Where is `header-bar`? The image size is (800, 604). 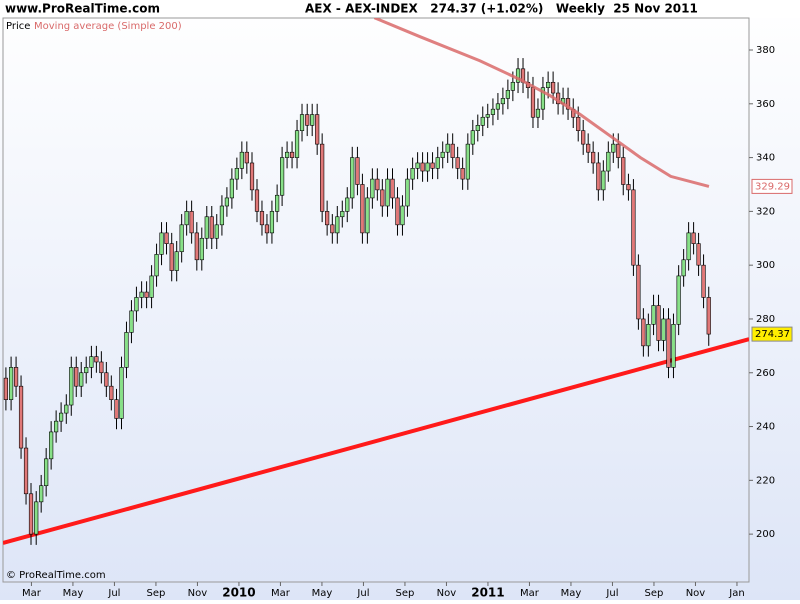 header-bar is located at coordinates (400, 9).